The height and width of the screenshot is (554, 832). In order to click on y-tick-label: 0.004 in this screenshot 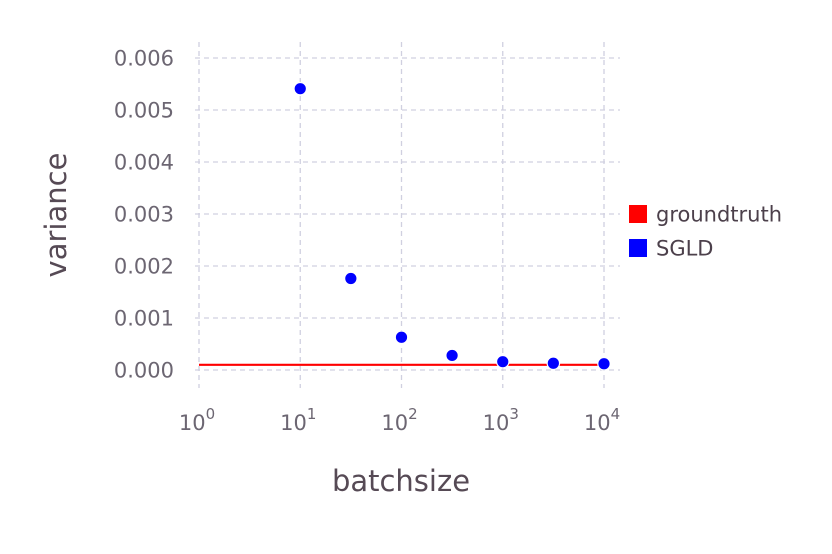, I will do `click(144, 163)`.